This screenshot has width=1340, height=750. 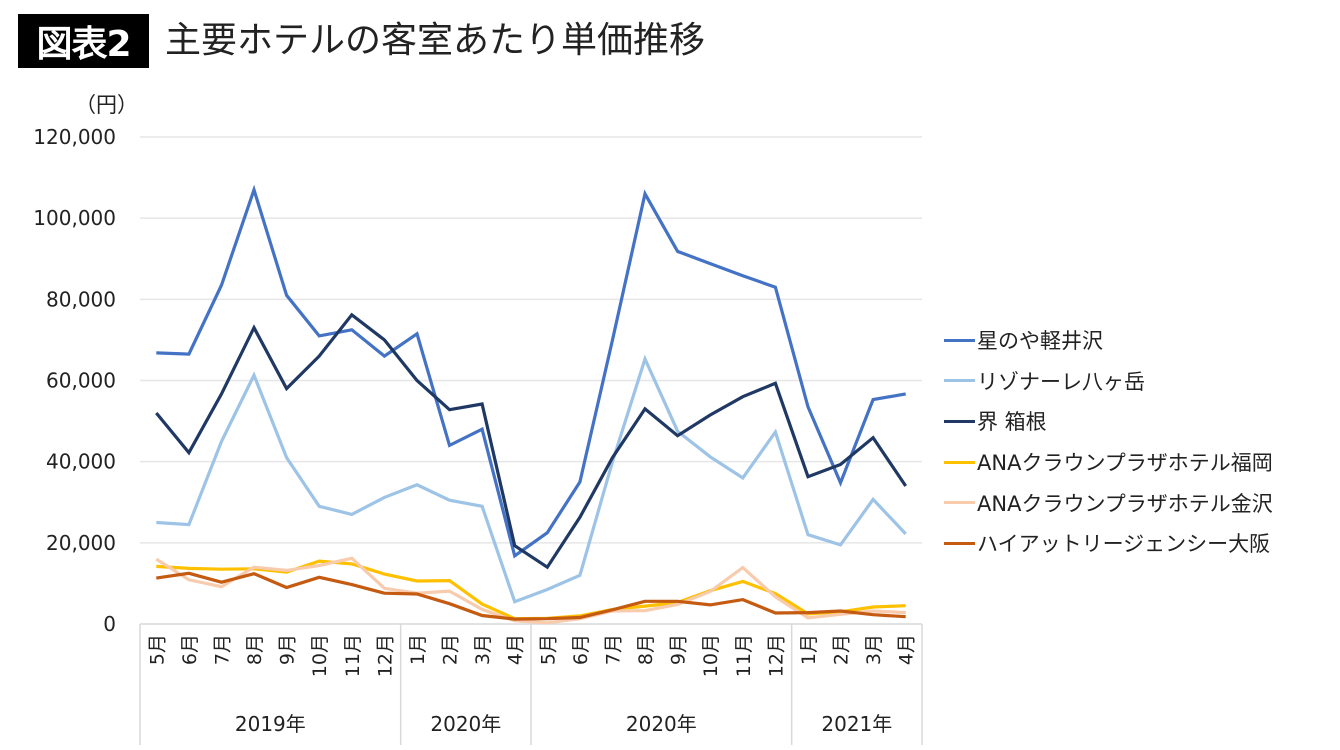 What do you see at coordinates (1125, 463) in the screenshot?
I see `legend-label: ANAクラウンプラザホテル福岡` at bounding box center [1125, 463].